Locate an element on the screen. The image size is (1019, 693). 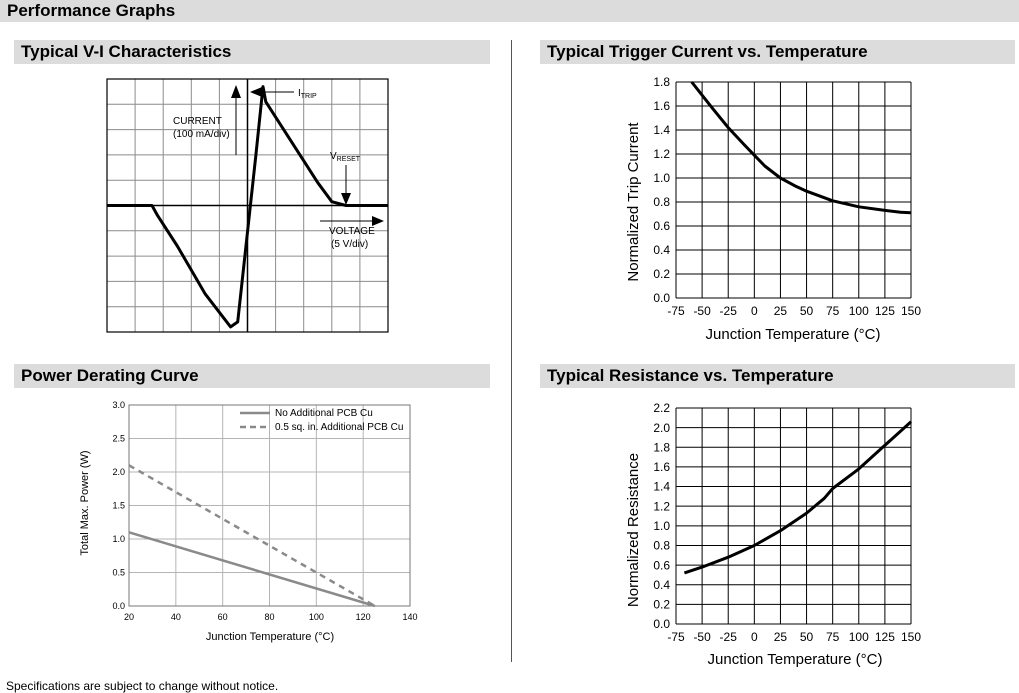
res-xtick-label: 75 is located at coordinates (833, 637).